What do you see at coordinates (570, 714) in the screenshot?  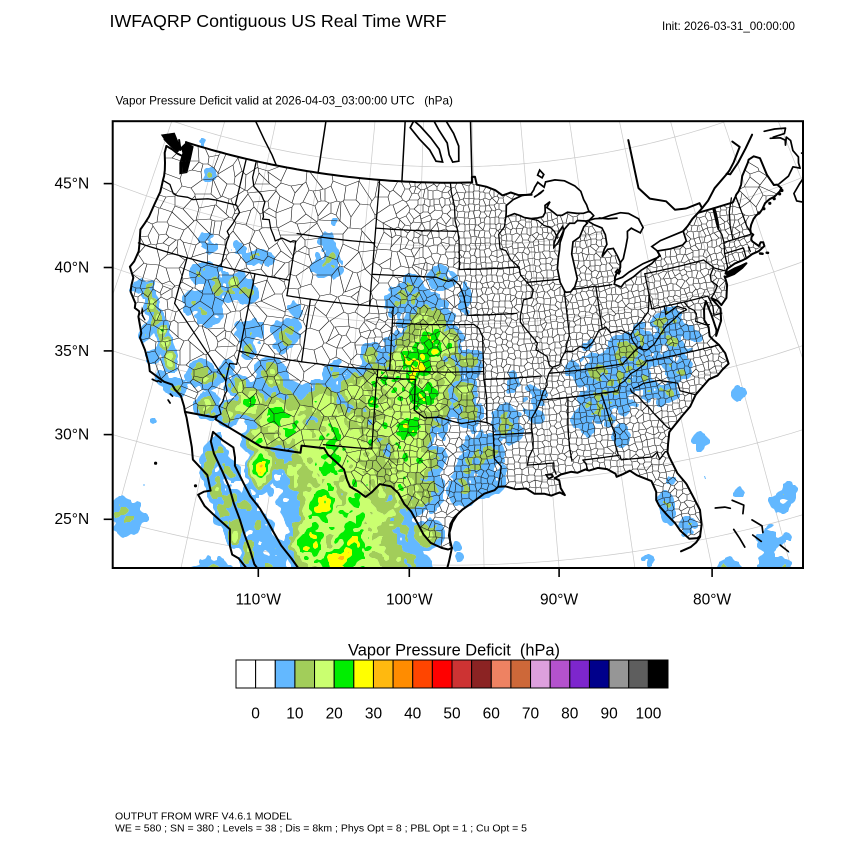 I see `svg-text: 80` at bounding box center [570, 714].